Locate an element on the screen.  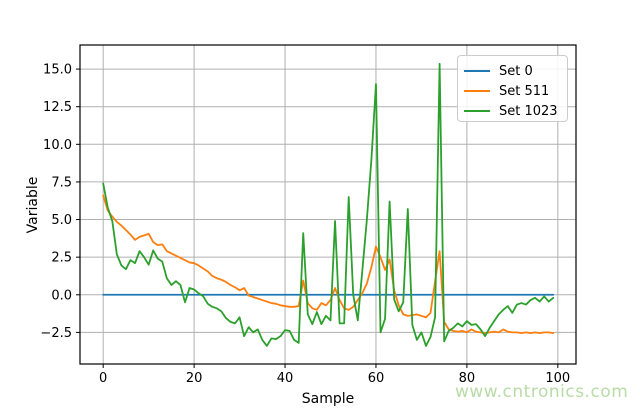
x-tick-label-80: 80 is located at coordinates (467, 378).